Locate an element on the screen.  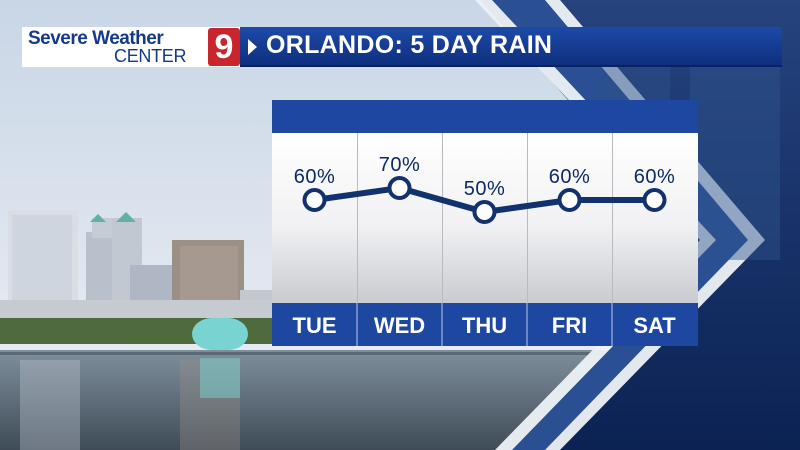
value-label-tue: 60% is located at coordinates (315, 177).